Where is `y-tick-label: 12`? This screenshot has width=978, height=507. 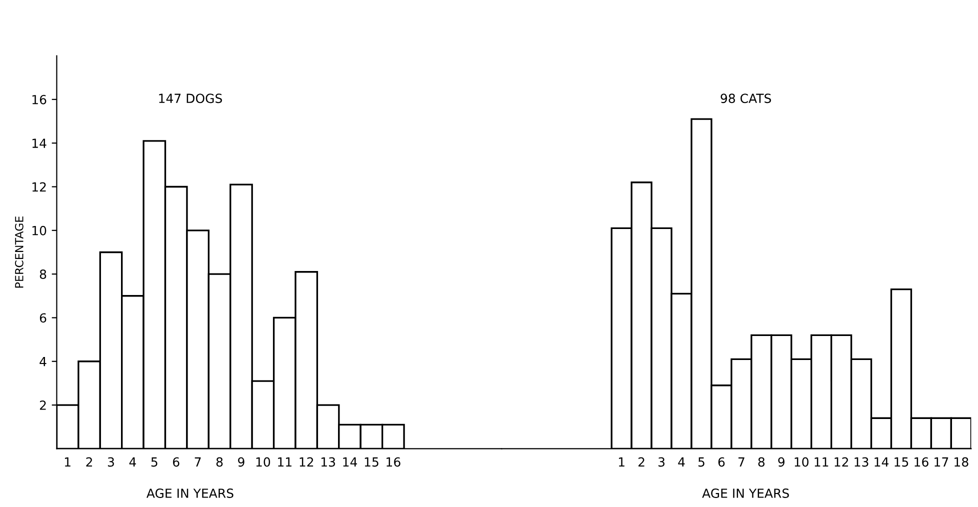 y-tick-label: 12 is located at coordinates (39, 187).